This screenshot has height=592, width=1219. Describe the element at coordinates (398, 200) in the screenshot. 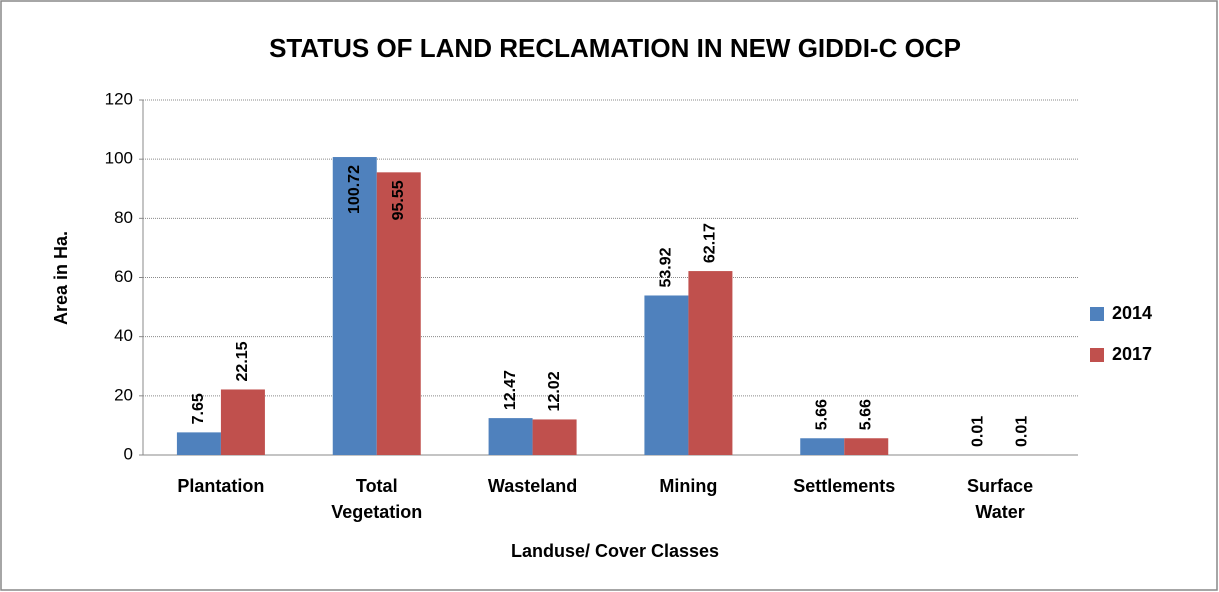

I see `value-label: 95.55` at that location.